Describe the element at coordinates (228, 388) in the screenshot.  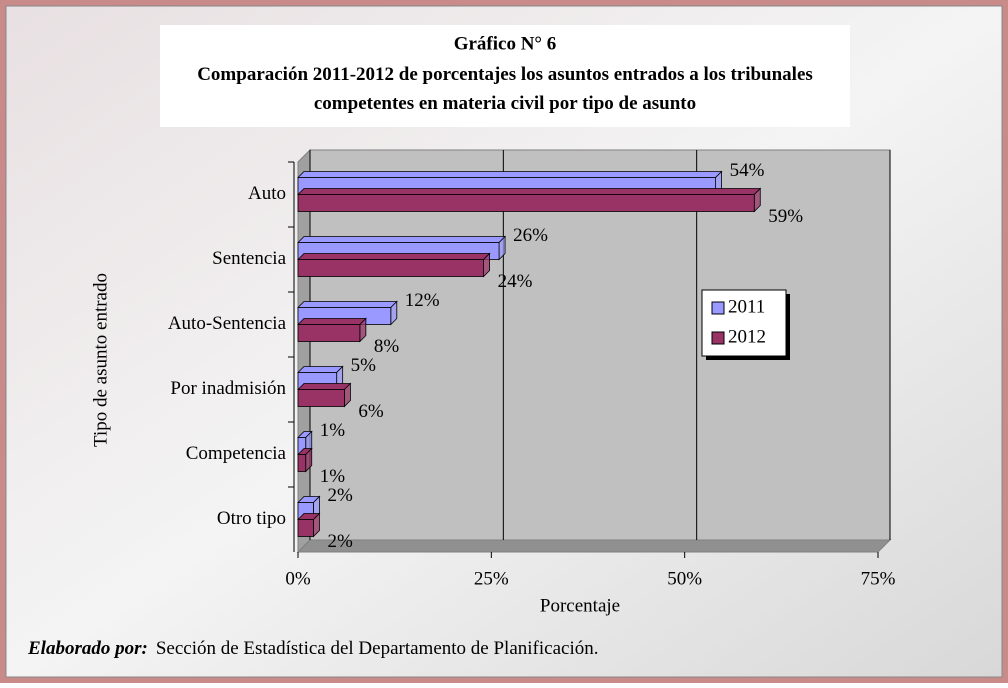
I see `y-tick-label: Por inadmisión` at that location.